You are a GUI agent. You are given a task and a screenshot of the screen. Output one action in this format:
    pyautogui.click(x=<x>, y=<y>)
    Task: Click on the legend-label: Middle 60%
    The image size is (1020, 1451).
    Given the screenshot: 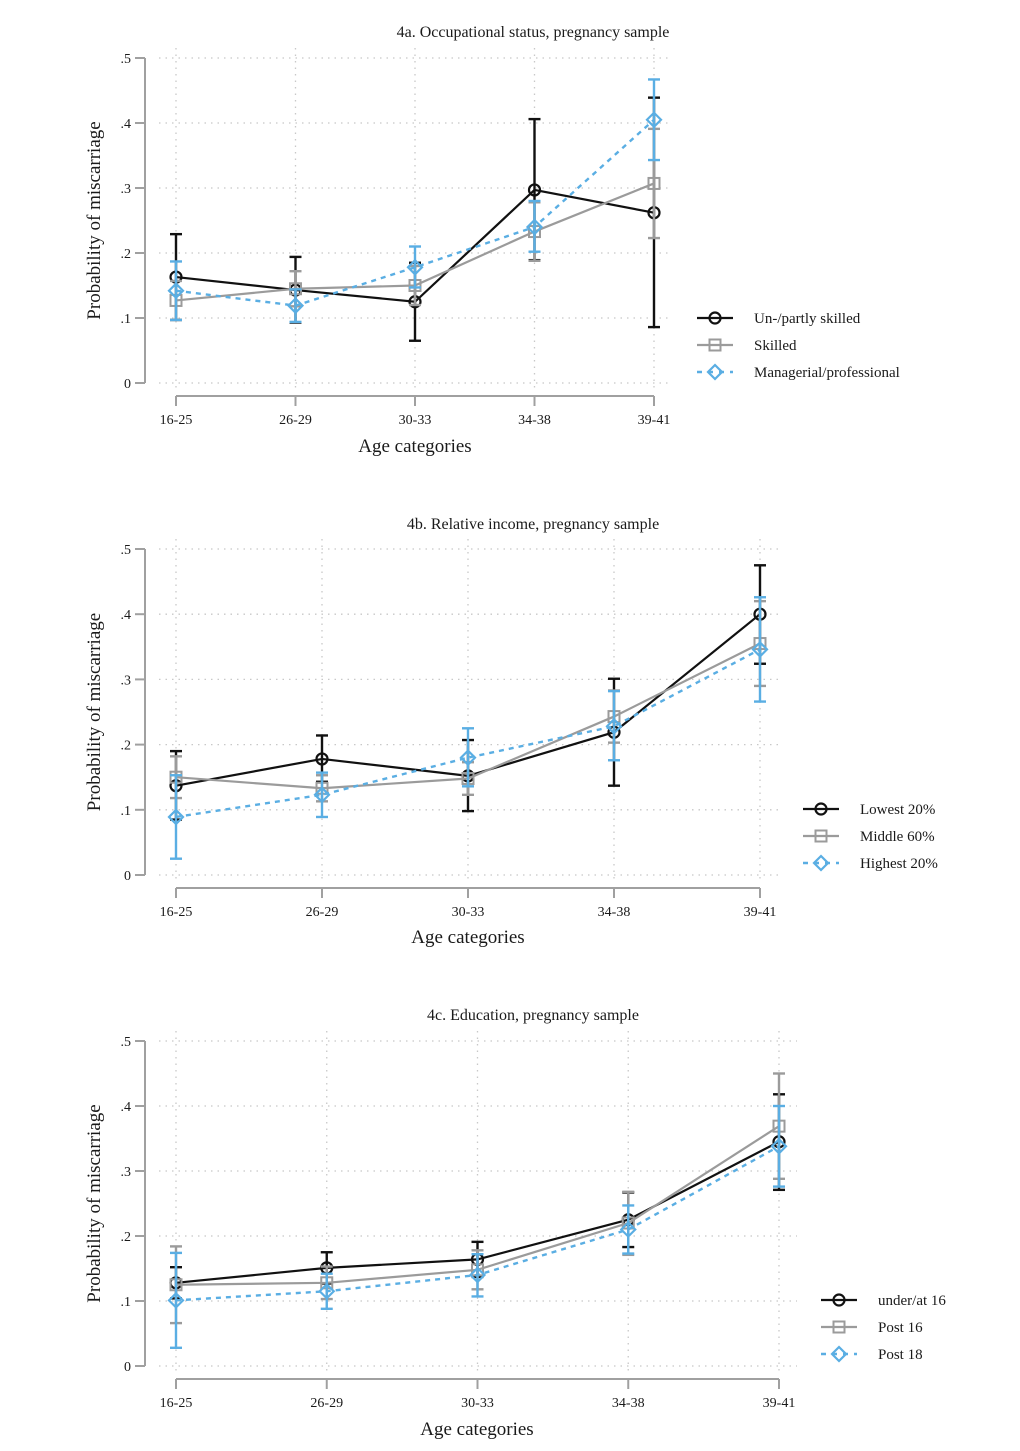 What is the action you would take?
    pyautogui.click(x=897, y=837)
    